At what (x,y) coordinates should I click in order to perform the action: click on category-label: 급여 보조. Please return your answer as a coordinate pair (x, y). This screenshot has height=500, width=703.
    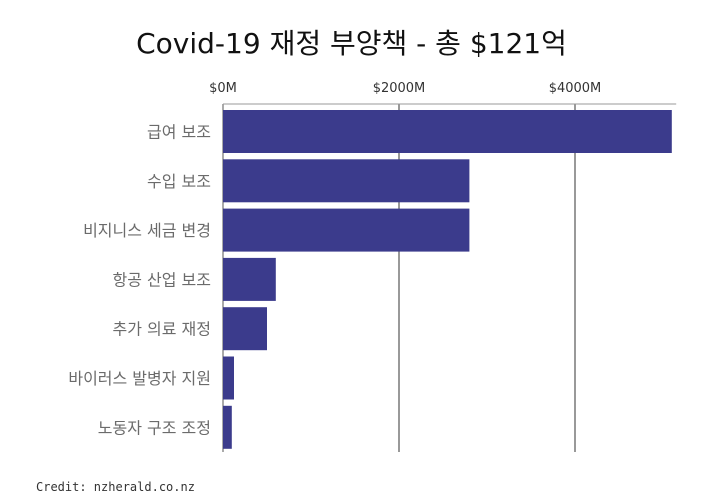
    Looking at the image, I should click on (179, 132).